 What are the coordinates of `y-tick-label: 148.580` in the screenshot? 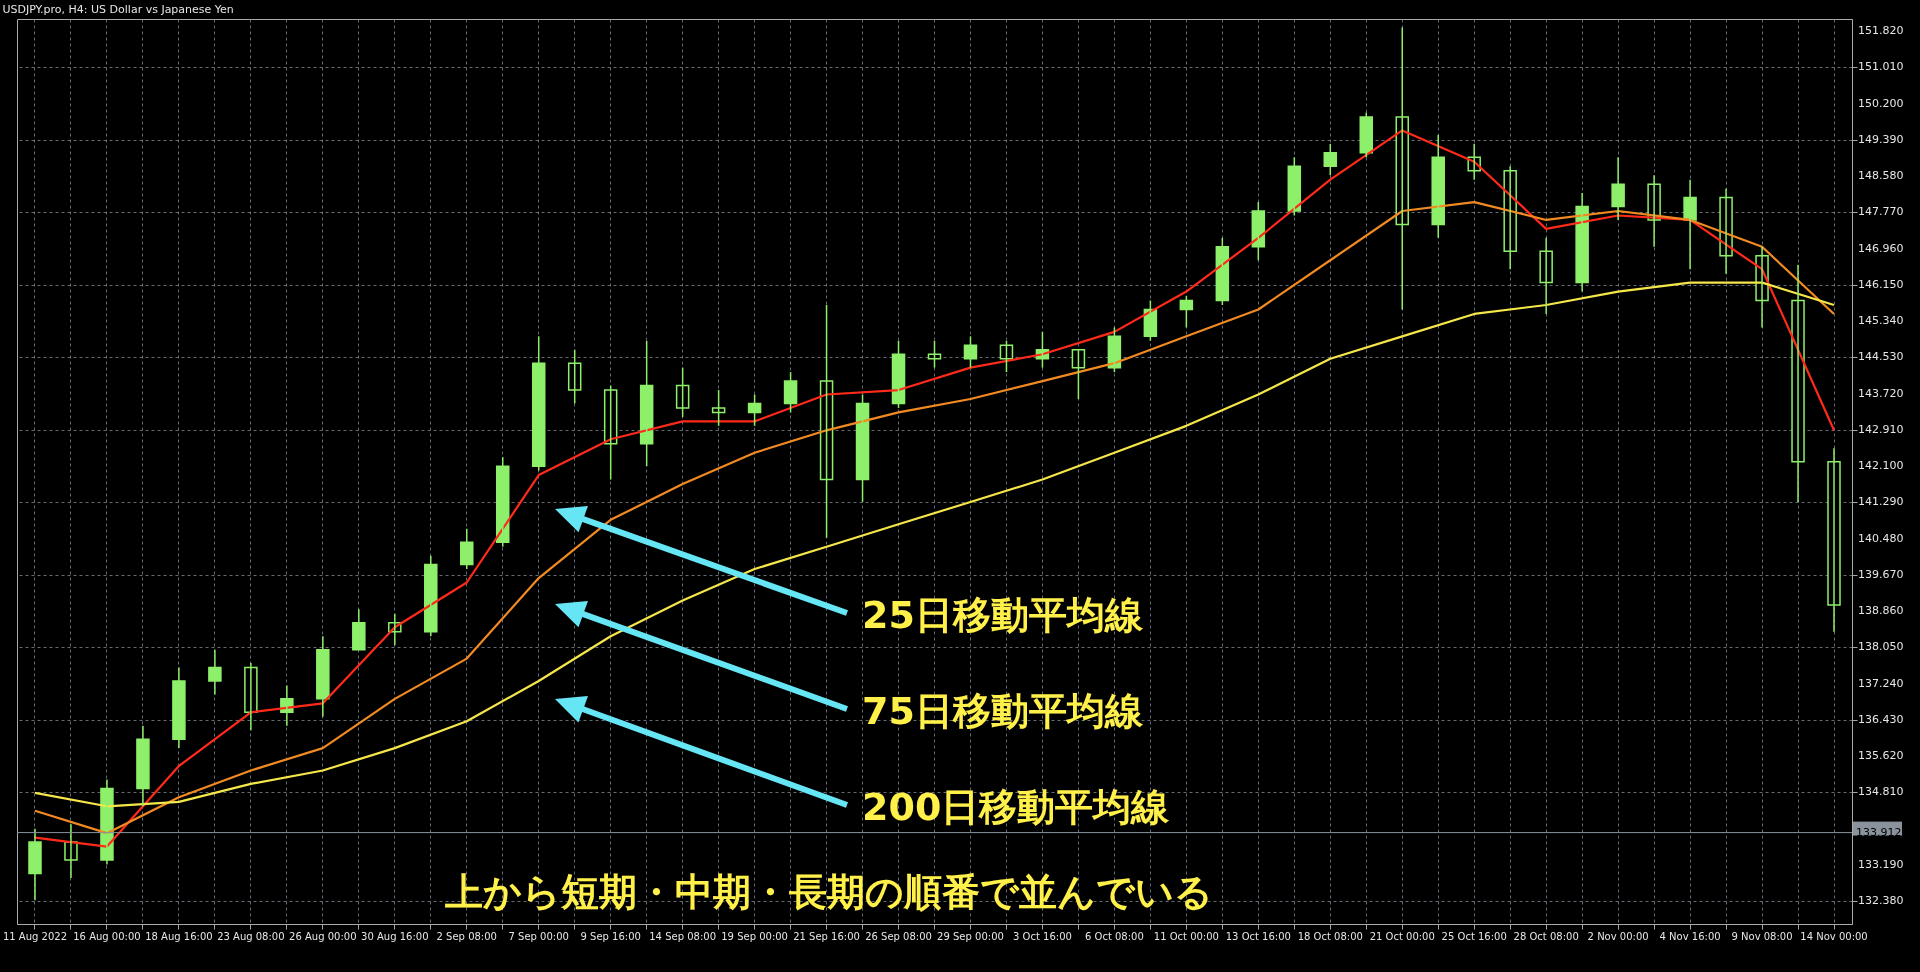 It's located at (1881, 176).